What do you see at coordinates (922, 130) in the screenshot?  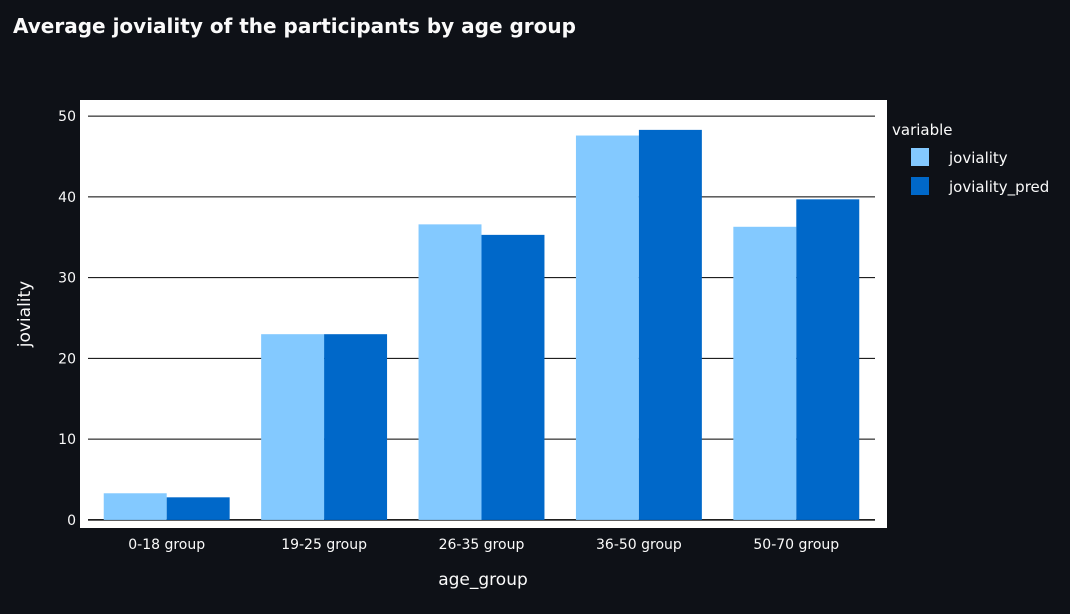 I see `legend-title: variable` at bounding box center [922, 130].